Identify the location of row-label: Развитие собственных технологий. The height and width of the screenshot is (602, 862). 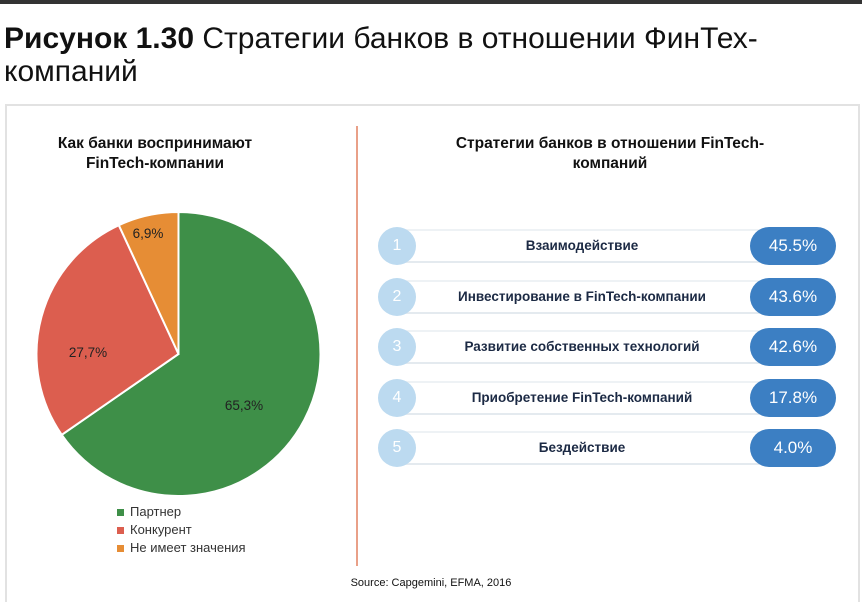
(582, 346).